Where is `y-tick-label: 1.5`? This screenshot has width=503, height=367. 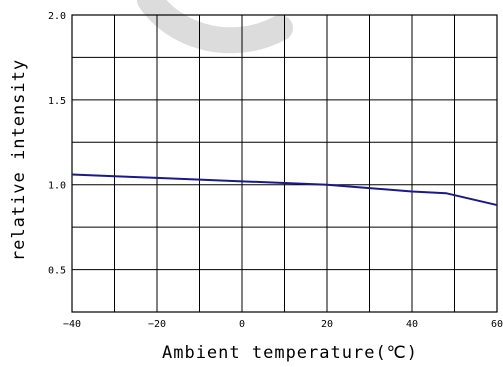 y-tick-label: 1.5 is located at coordinates (57, 101).